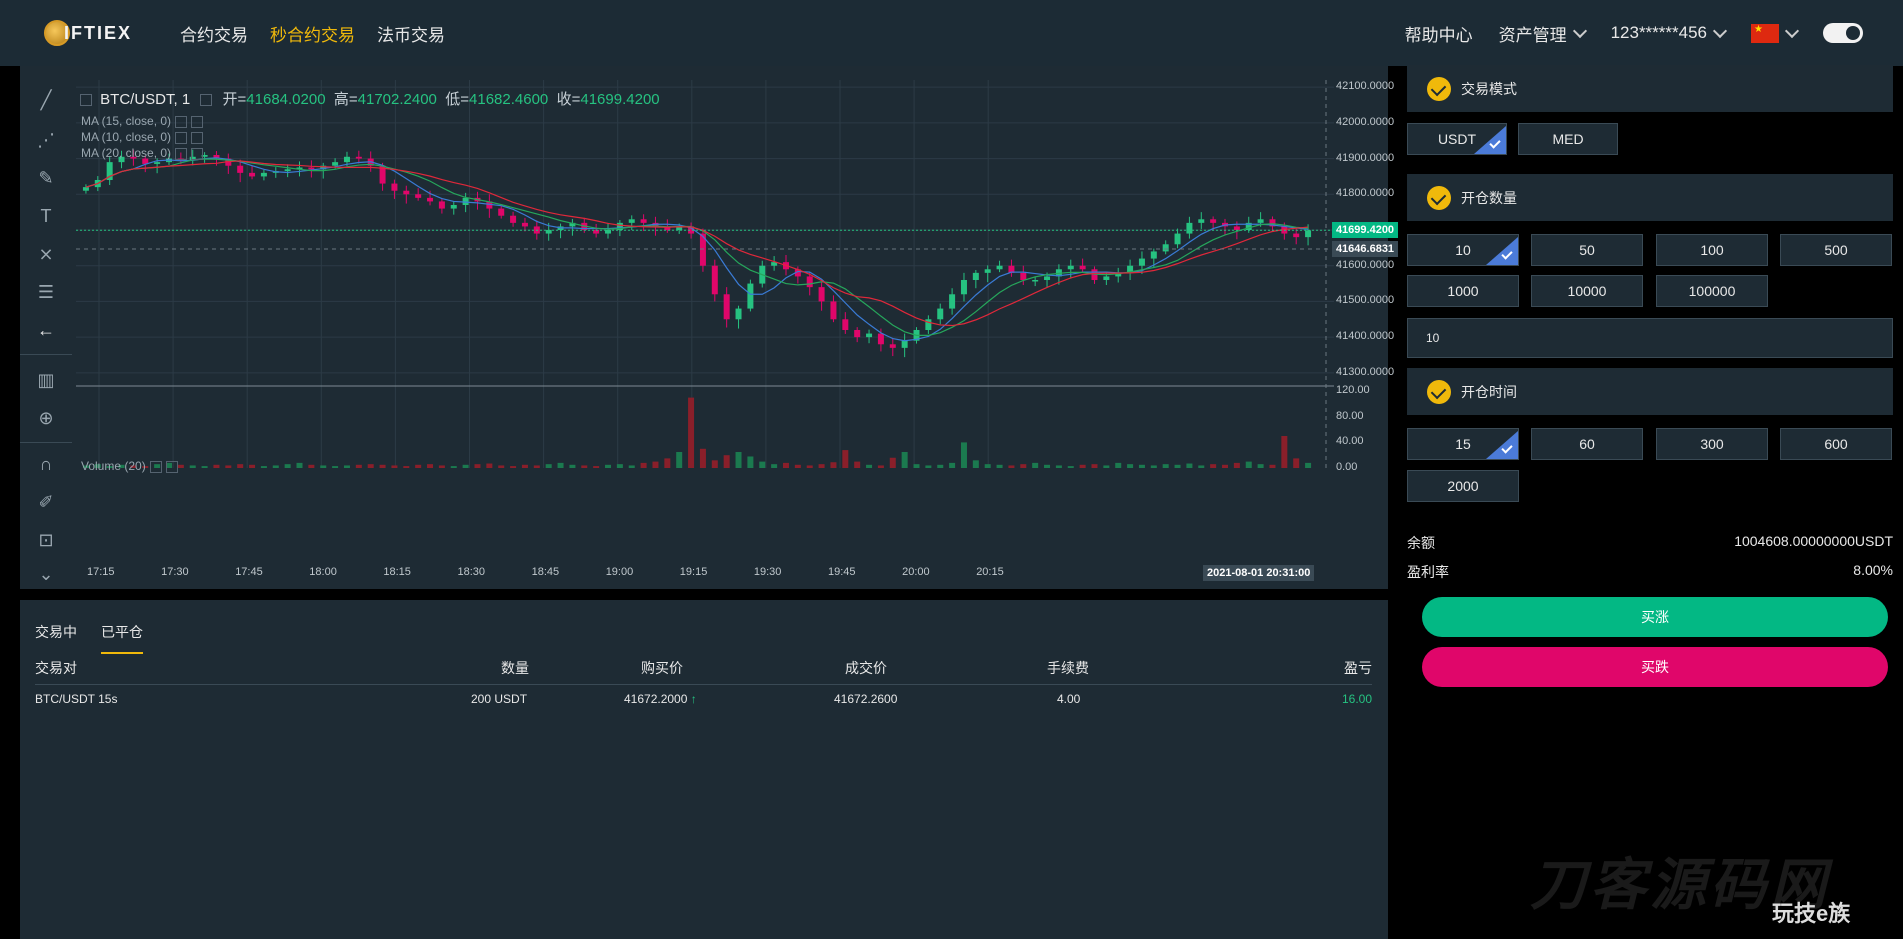  What do you see at coordinates (1650, 391) in the screenshot?
I see `time-section: 开仓时间` at bounding box center [1650, 391].